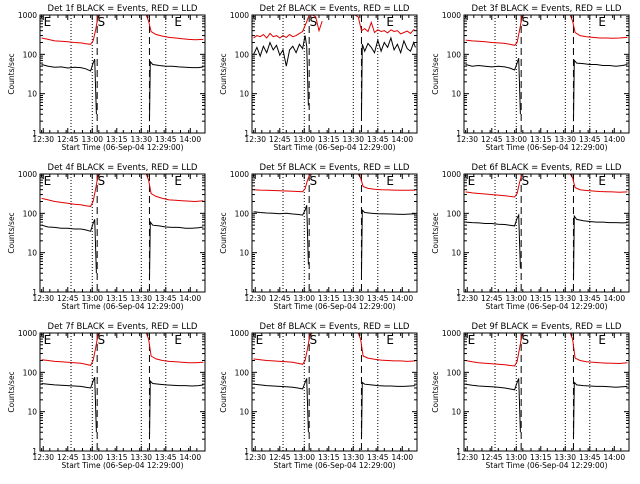 The image size is (640, 484). What do you see at coordinates (335, 327) in the screenshot?
I see `panel-title: Det 8f BLACK = Events, RED = LLD` at bounding box center [335, 327].